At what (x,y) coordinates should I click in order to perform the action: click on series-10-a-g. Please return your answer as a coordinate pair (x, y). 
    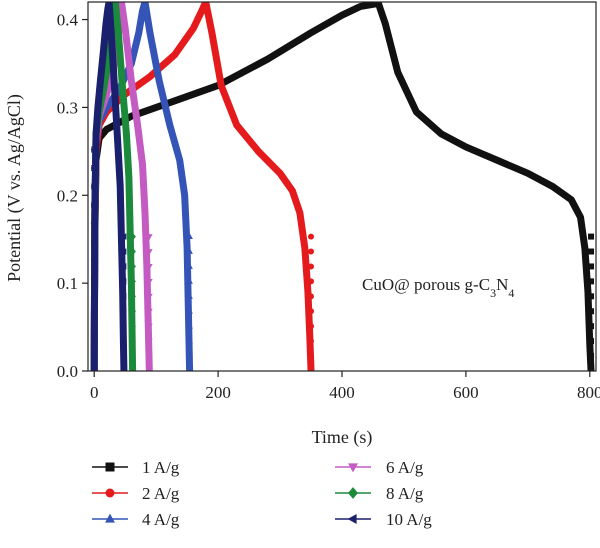
    Looking at the image, I should click on (109, 186).